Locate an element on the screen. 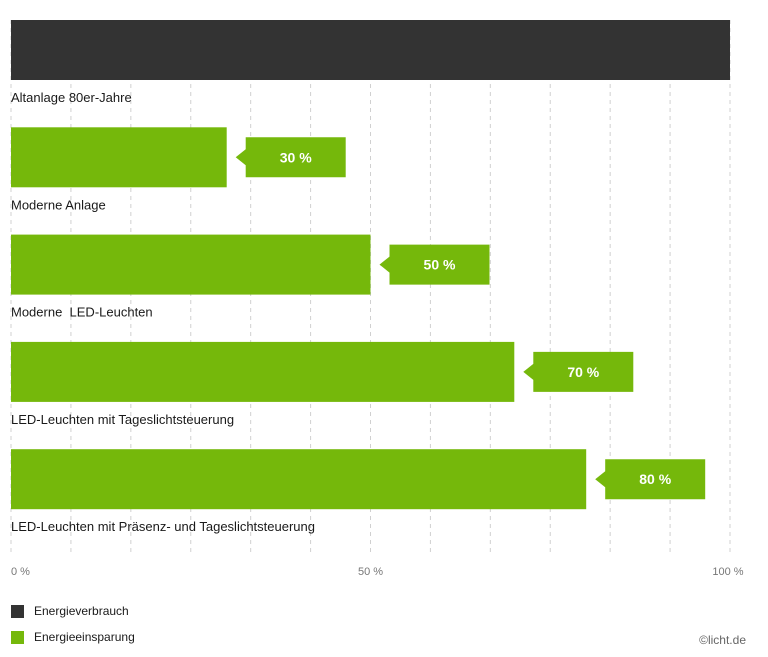  data-label: 70 % is located at coordinates (583, 372).